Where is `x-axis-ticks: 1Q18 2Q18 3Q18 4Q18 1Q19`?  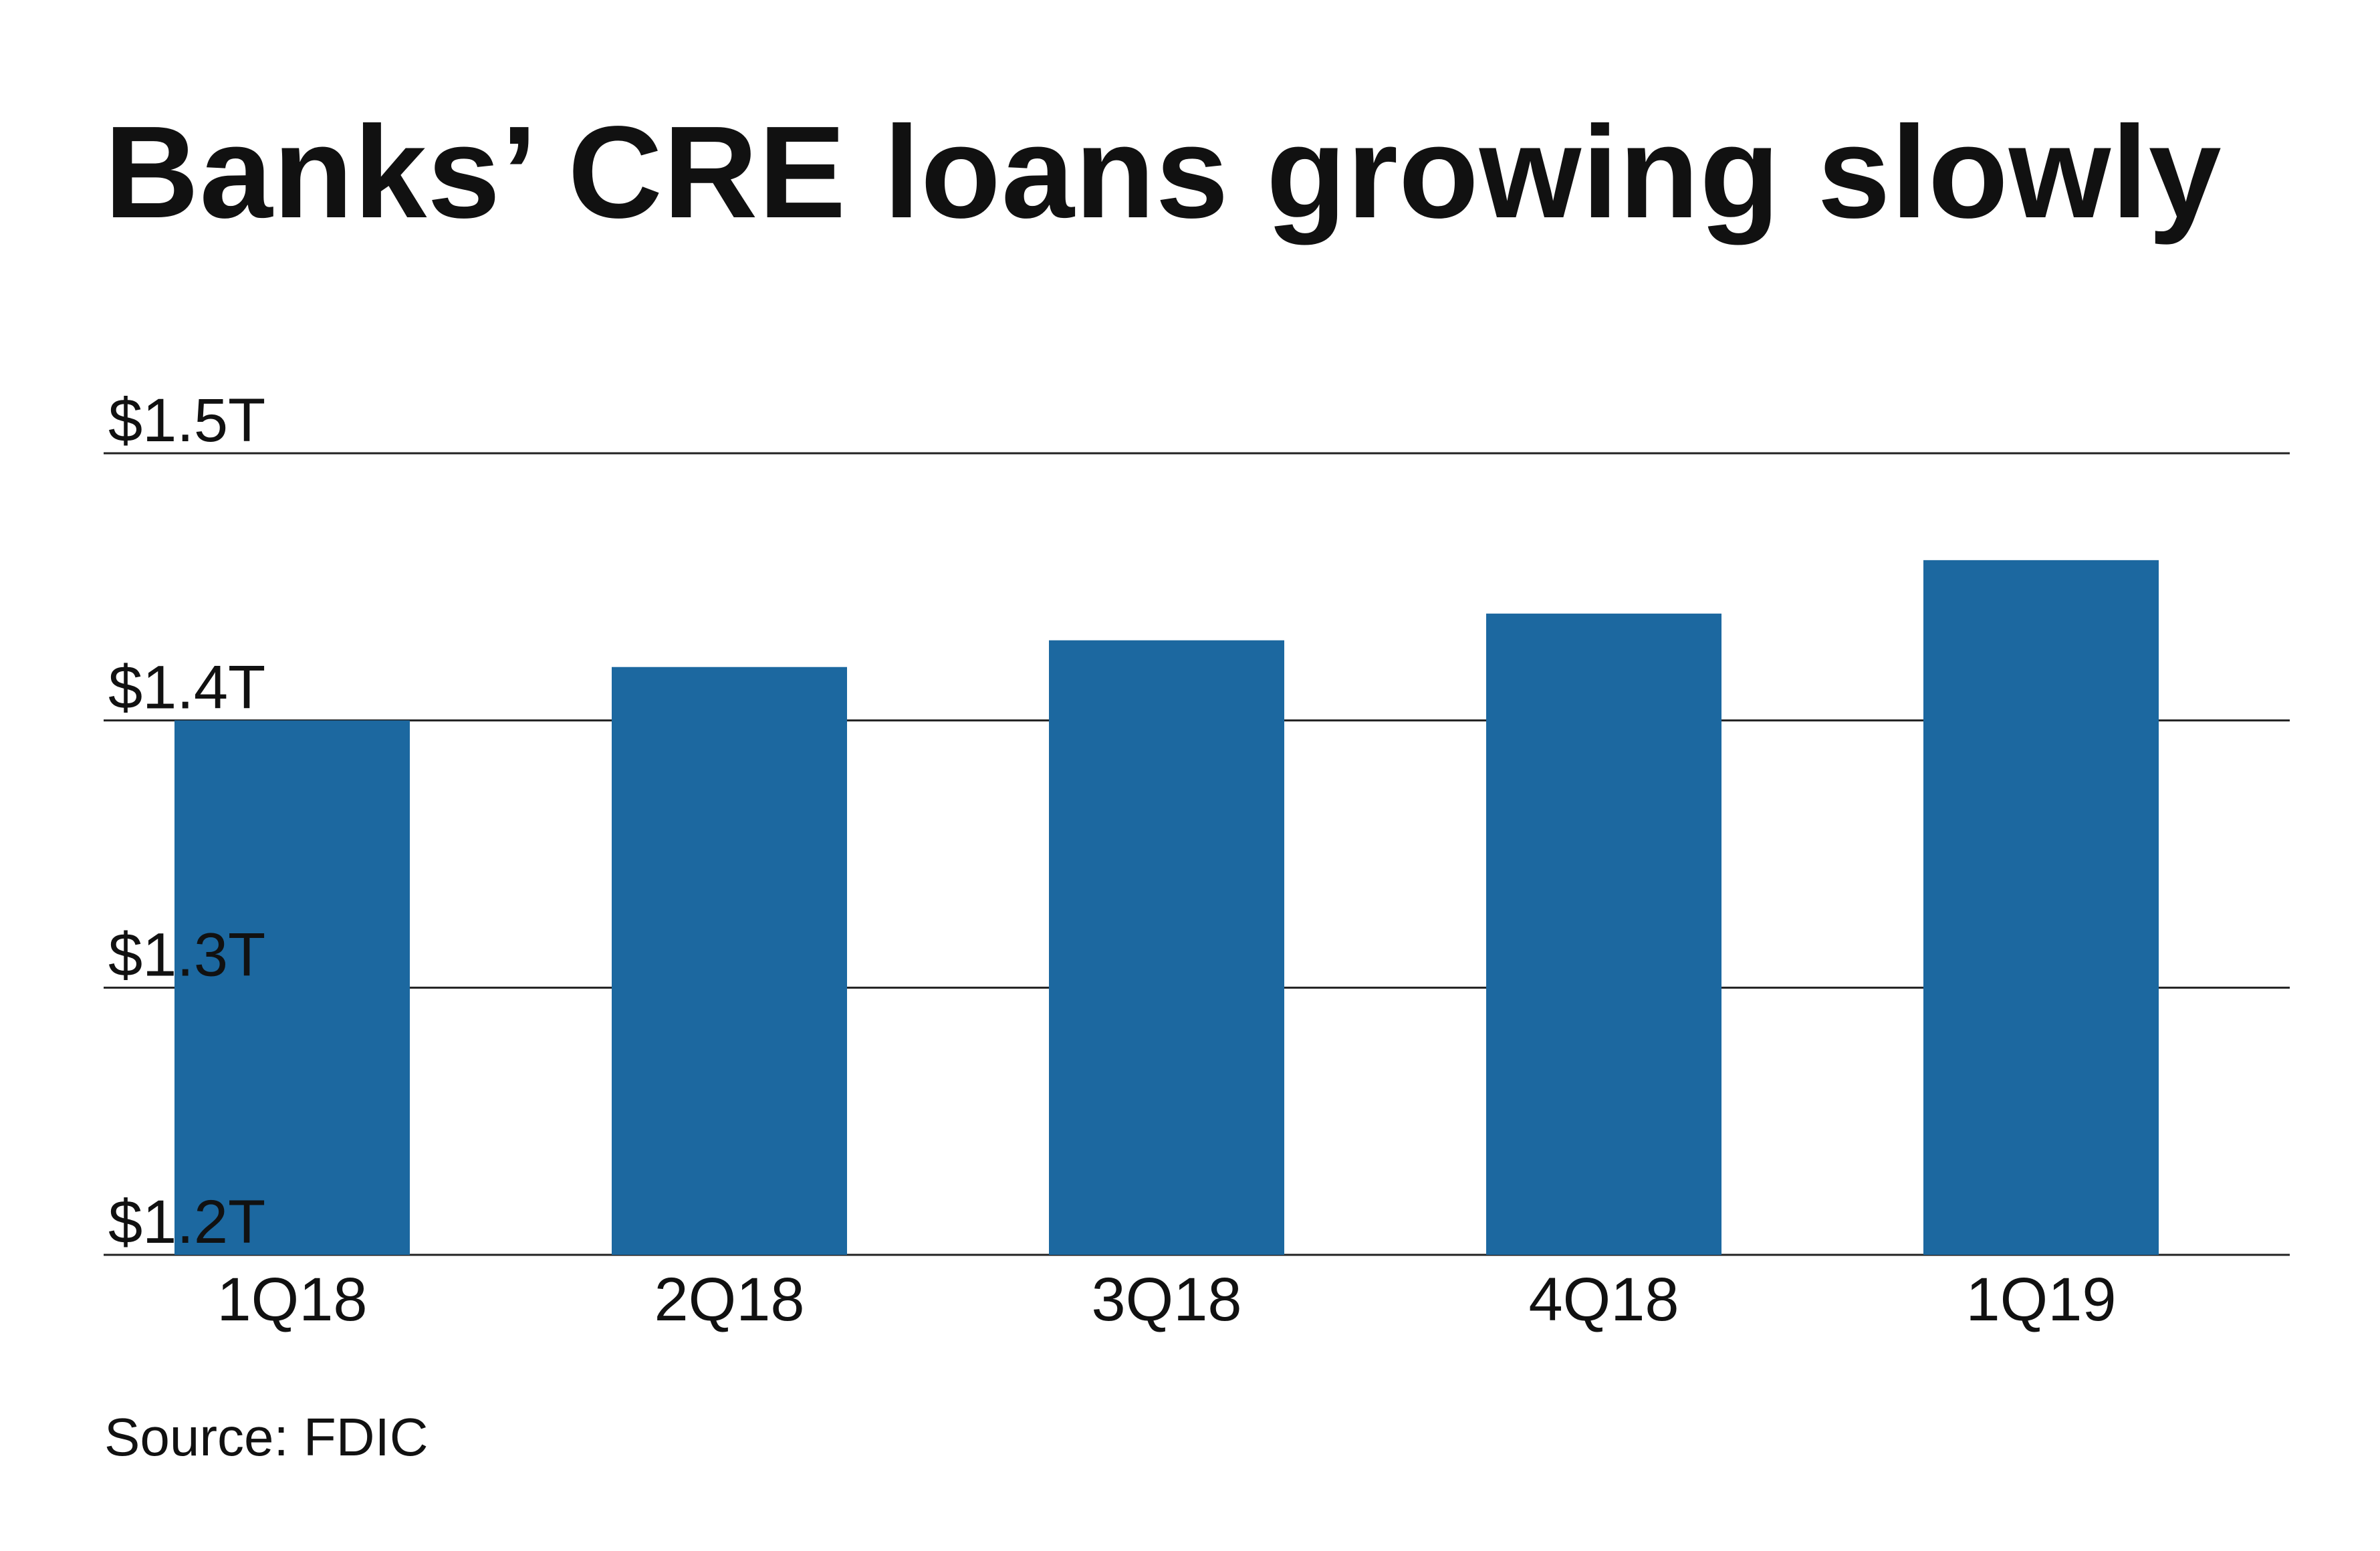
x-axis-ticks: 1Q18 2Q18 3Q18 4Q18 1Q19 is located at coordinates (1166, 1300).